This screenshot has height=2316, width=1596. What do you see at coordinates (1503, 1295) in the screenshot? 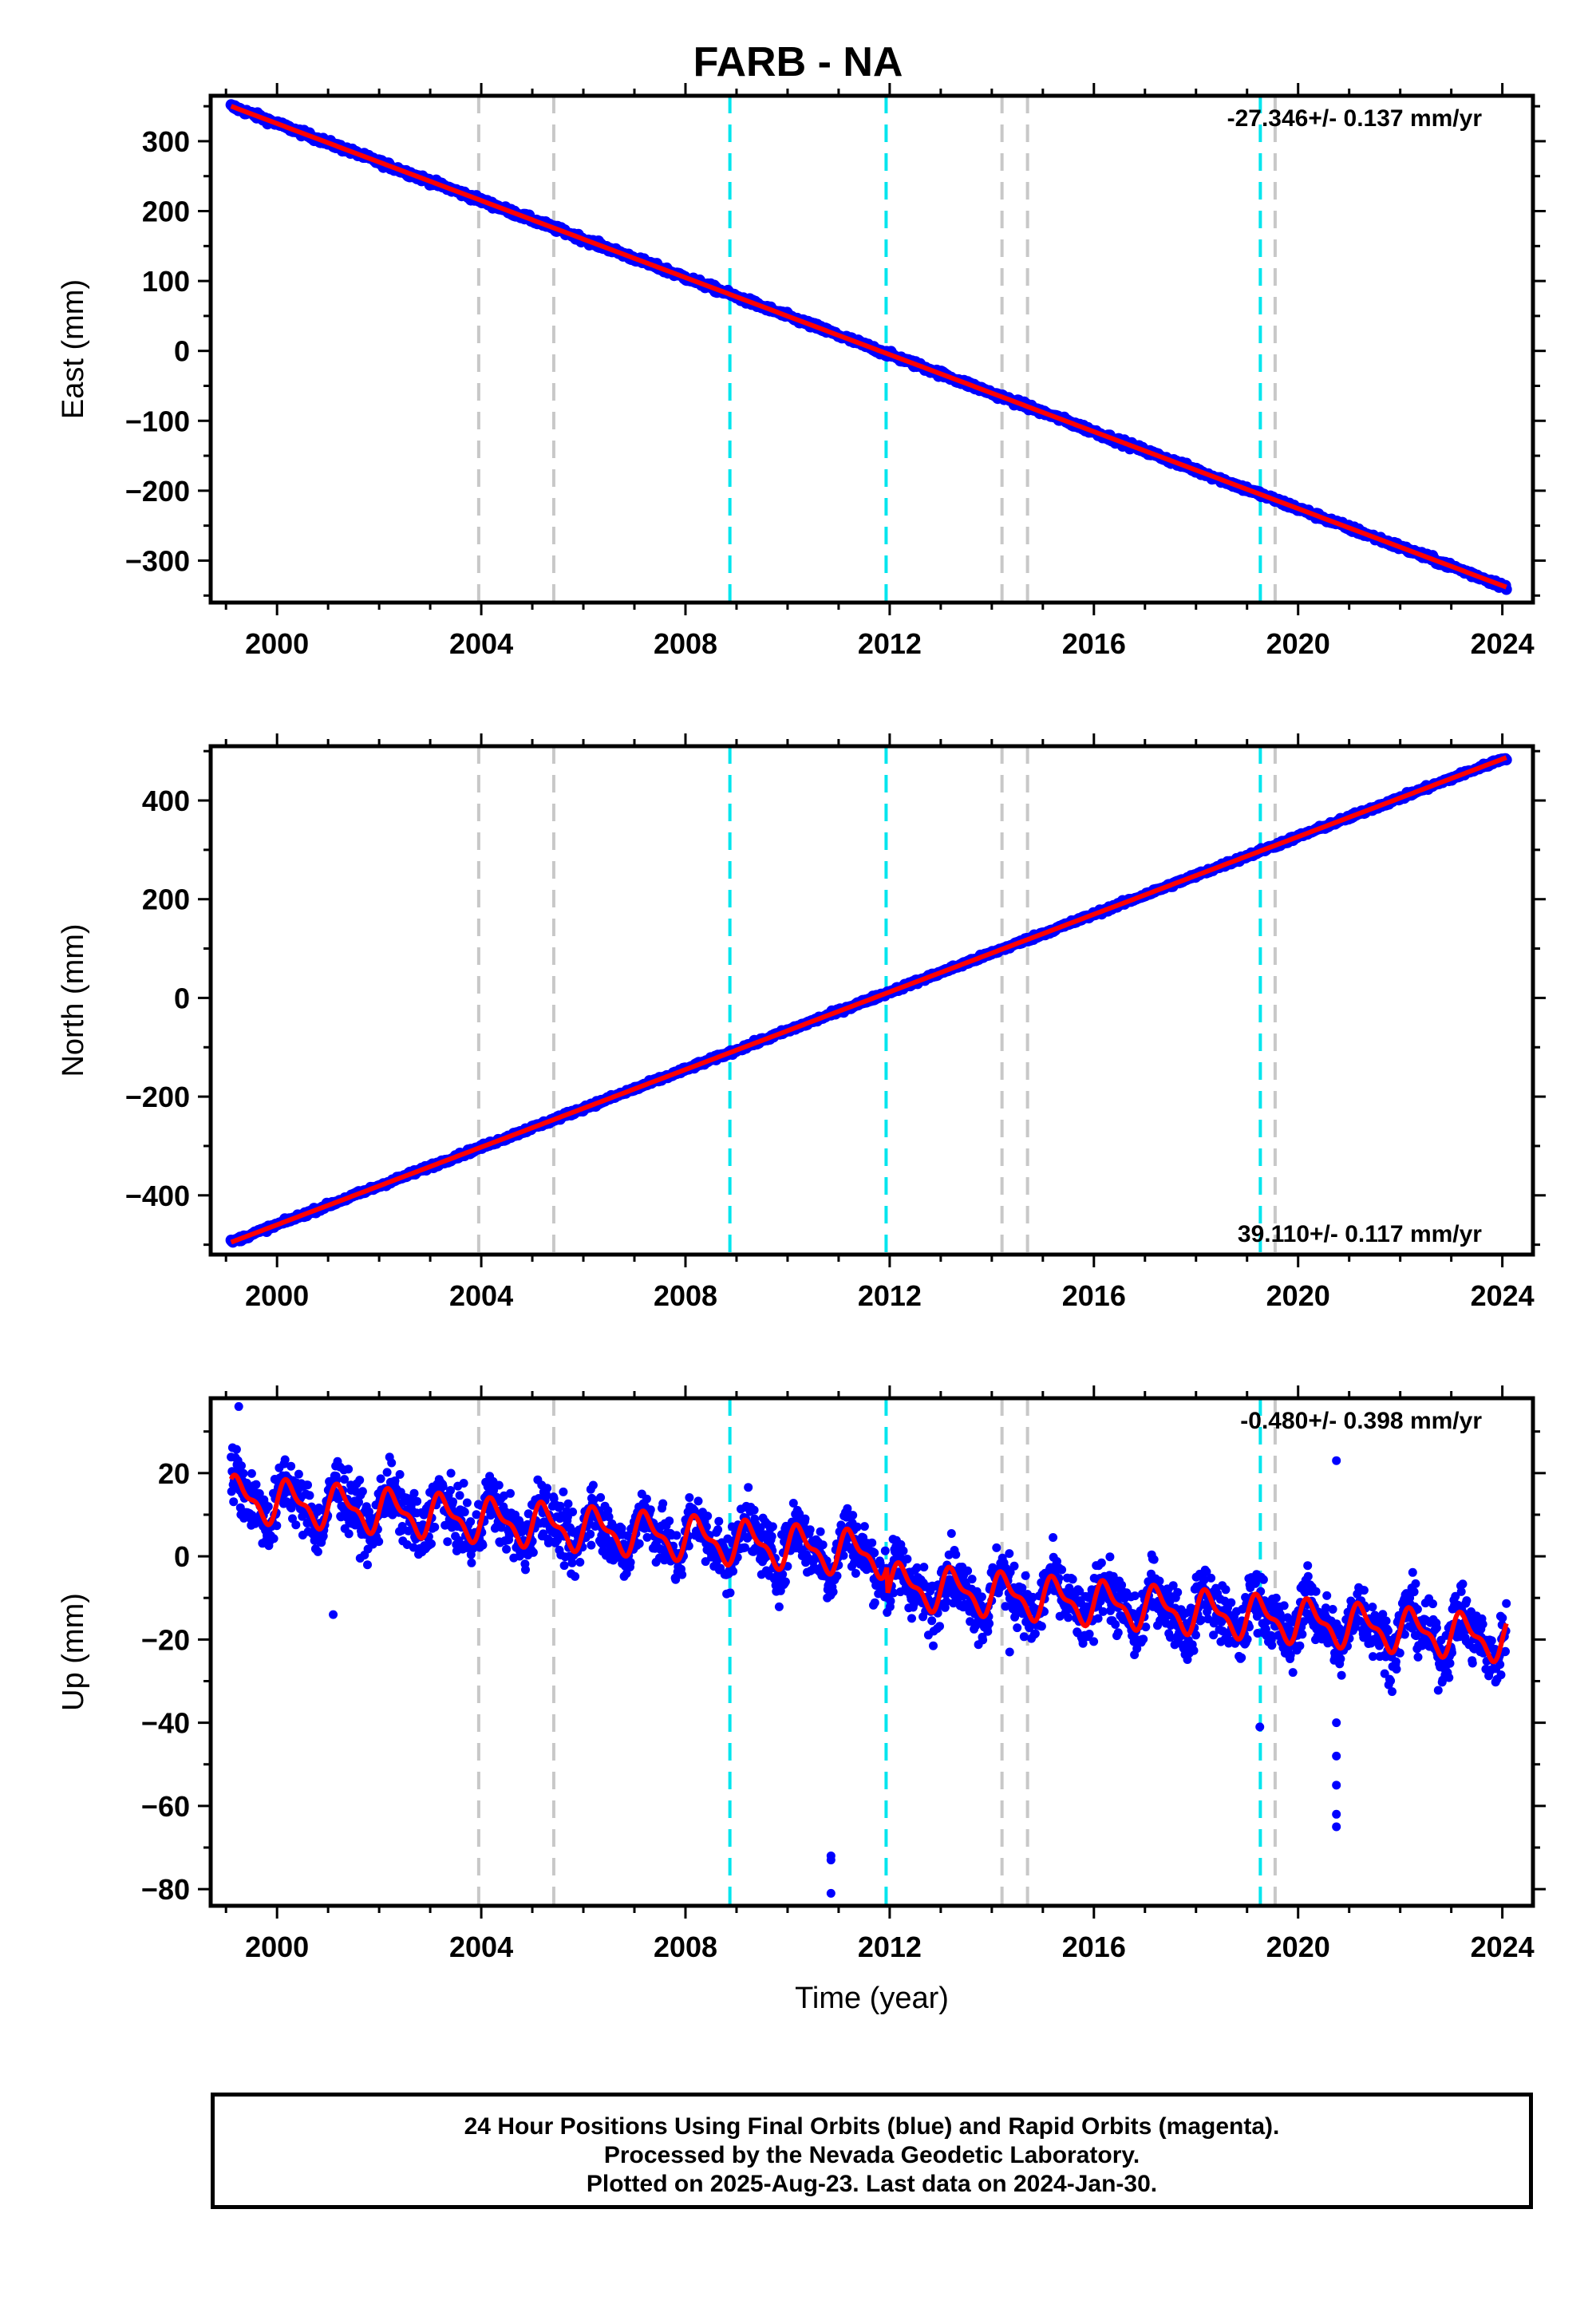
I see `x-tick-label: 2024` at bounding box center [1503, 1295].